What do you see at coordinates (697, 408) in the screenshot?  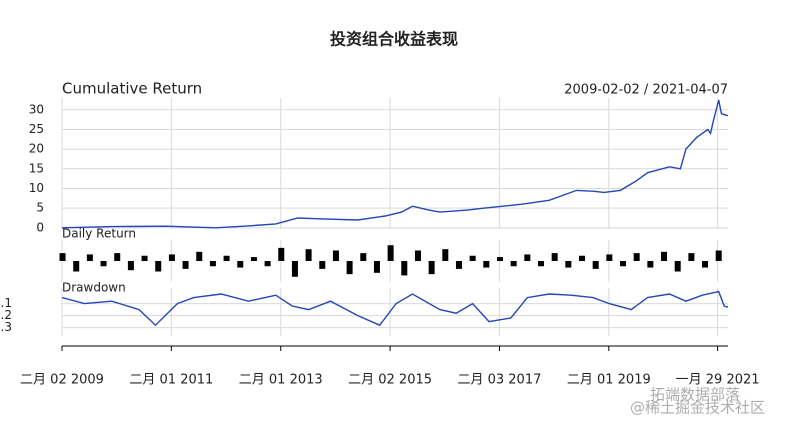 I see `watermark: @稀土掘金技术社区` at bounding box center [697, 408].